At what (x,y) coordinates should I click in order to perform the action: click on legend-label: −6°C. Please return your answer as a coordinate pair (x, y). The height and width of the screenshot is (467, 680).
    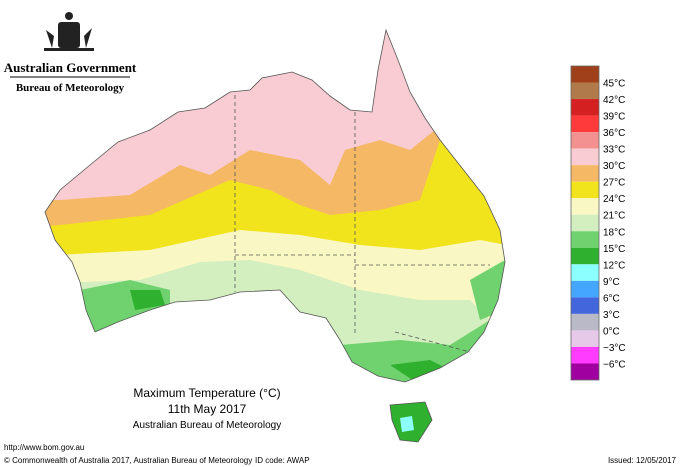
    Looking at the image, I should click on (614, 364).